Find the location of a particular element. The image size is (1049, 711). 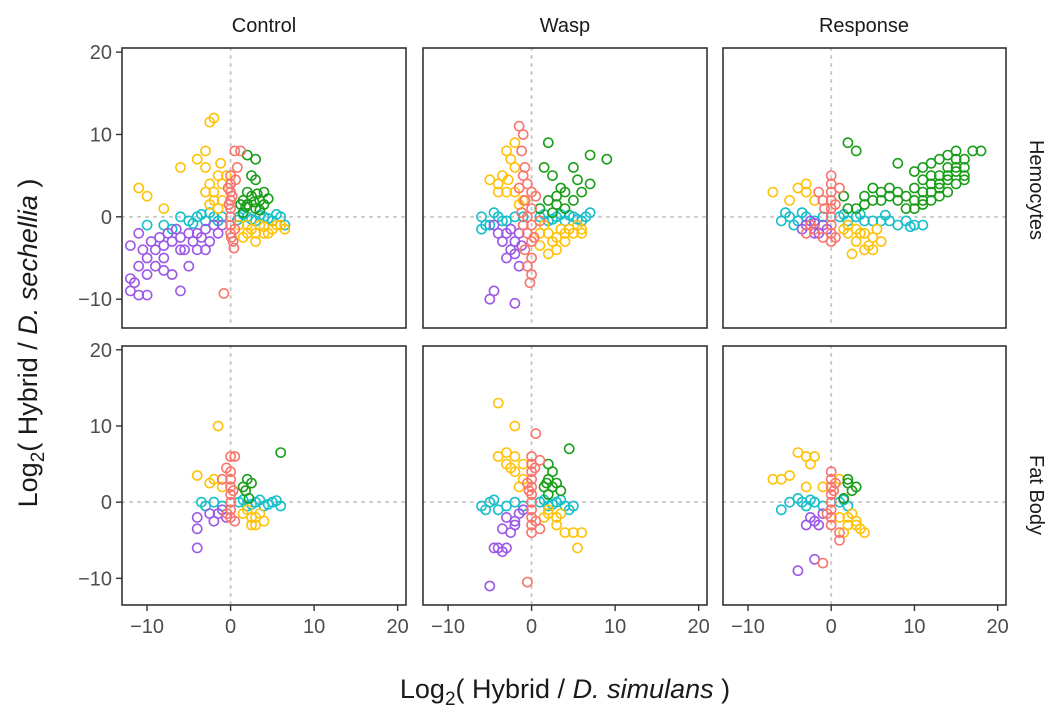

x-tick-label: 0 is located at coordinates (230, 627).